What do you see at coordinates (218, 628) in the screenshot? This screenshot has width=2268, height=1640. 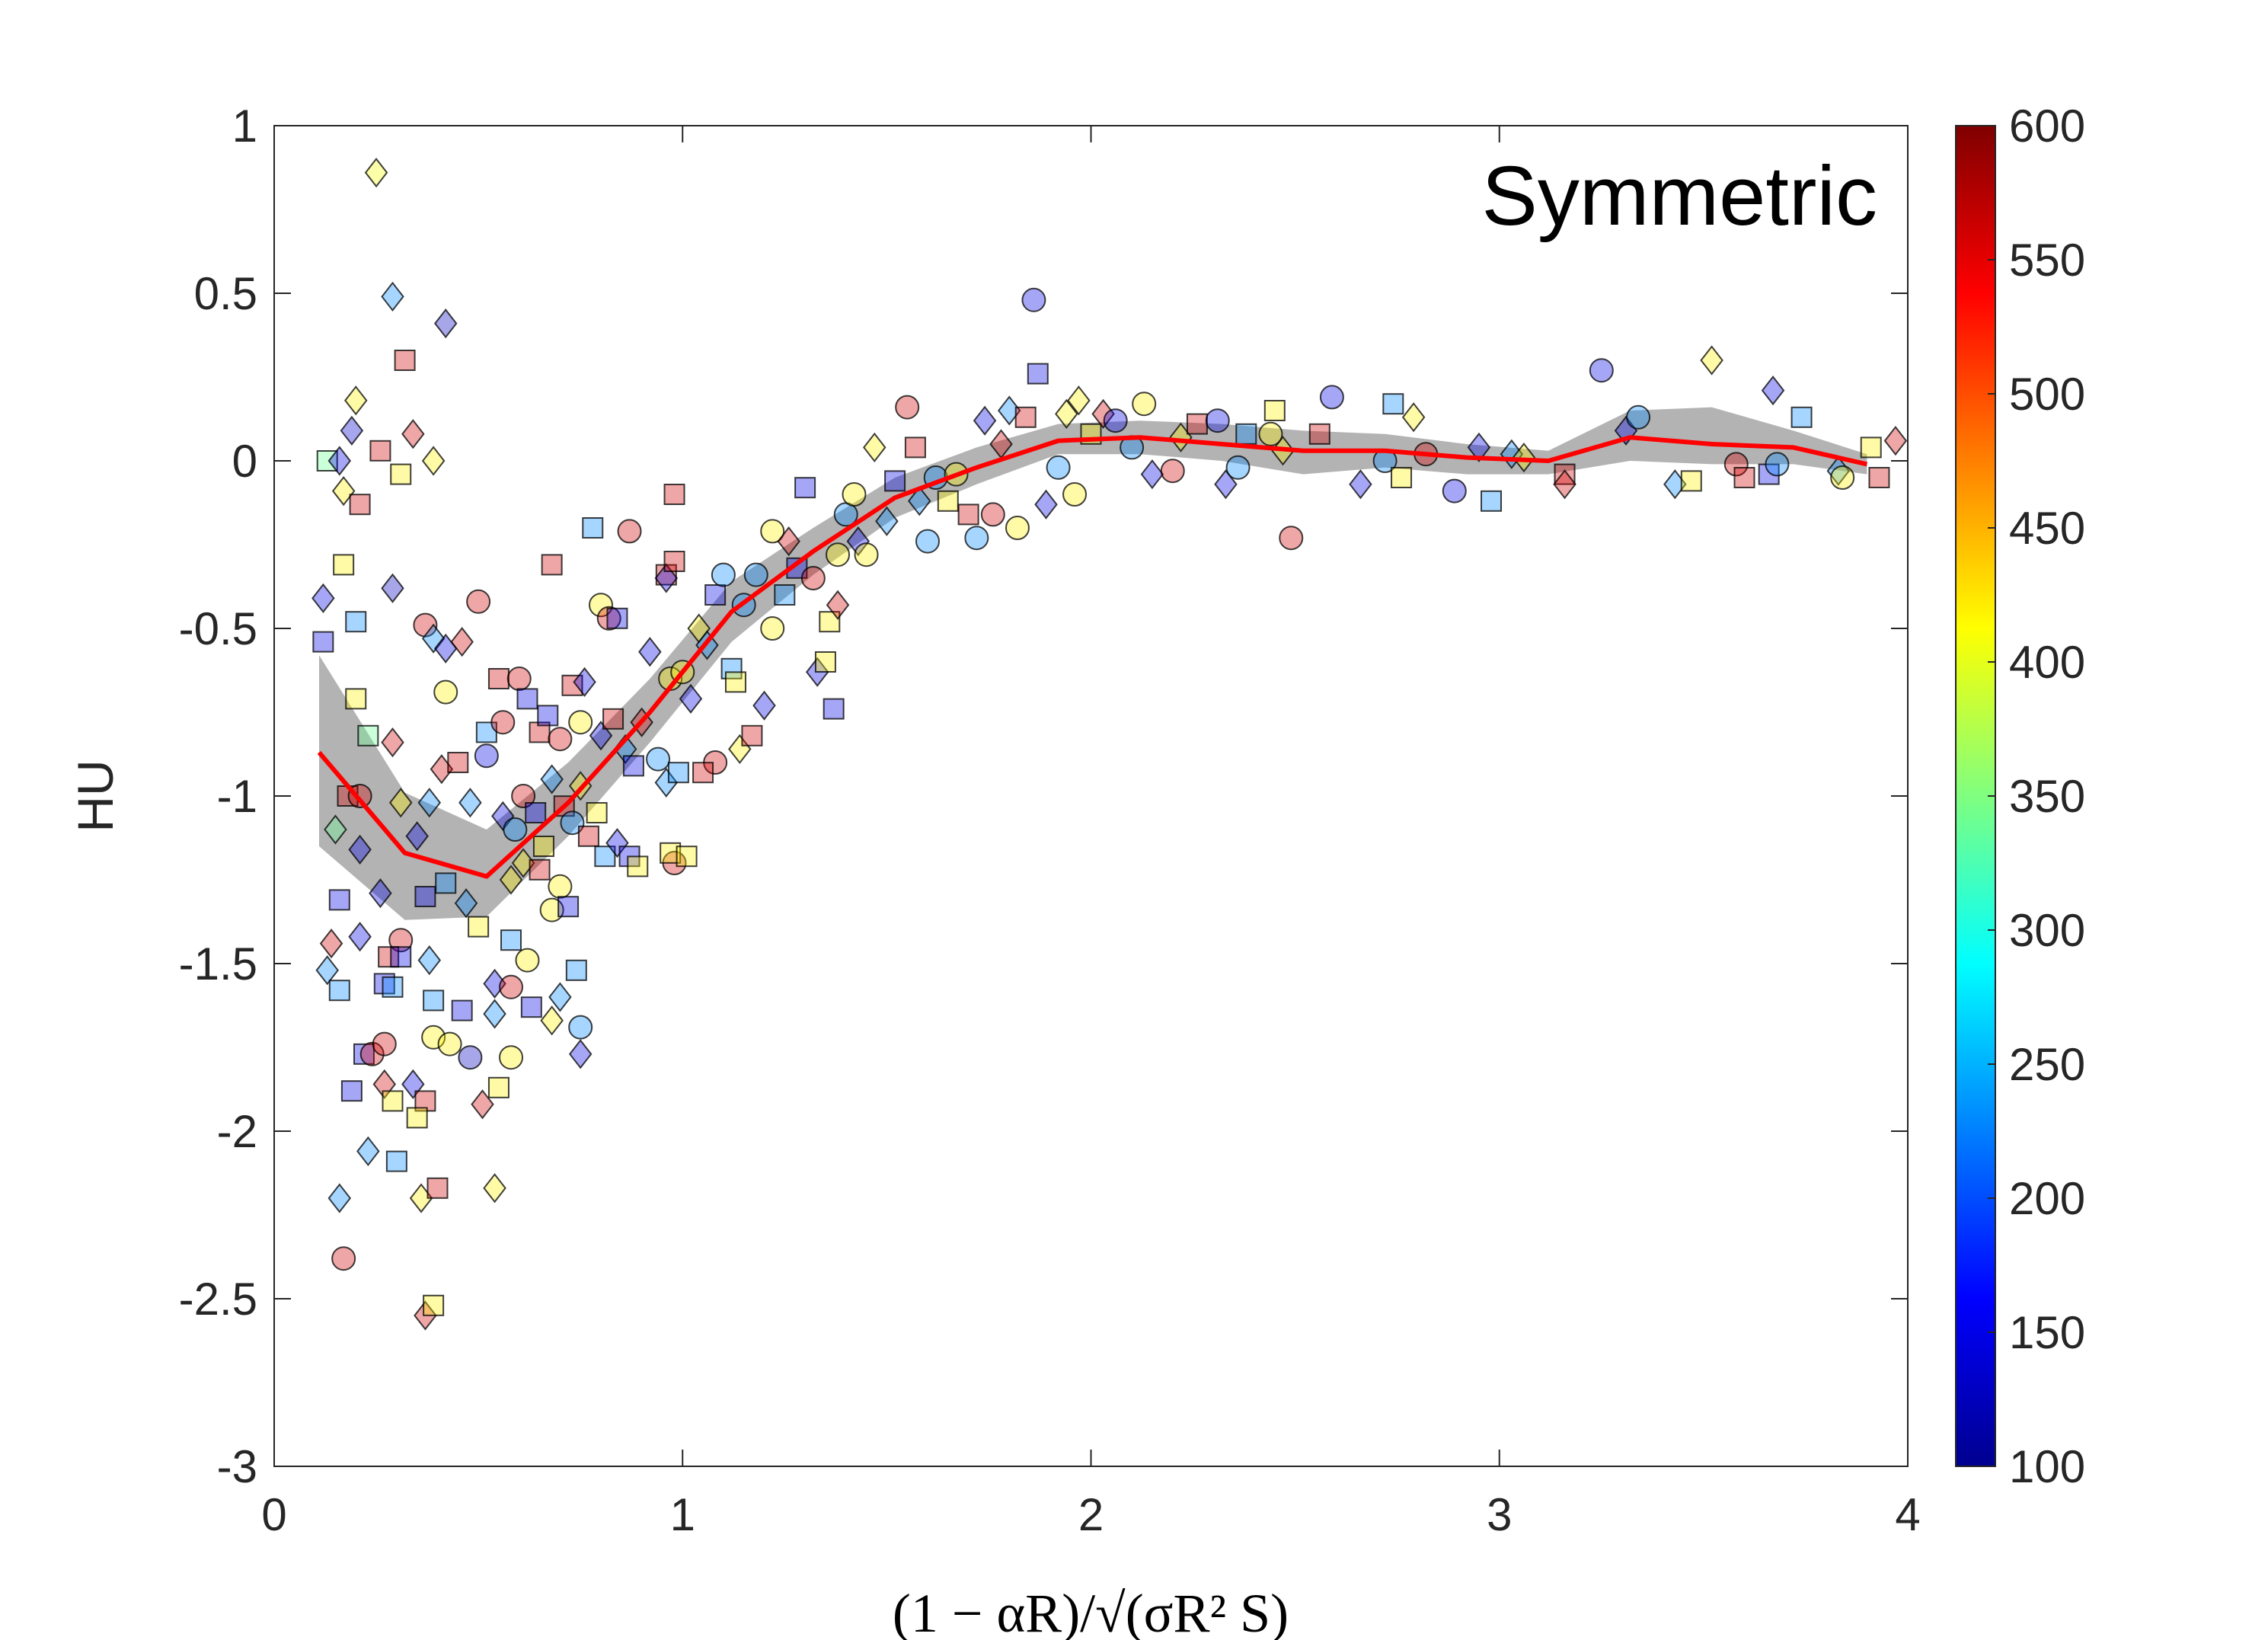 I see `y-tick-label: -0.5` at bounding box center [218, 628].